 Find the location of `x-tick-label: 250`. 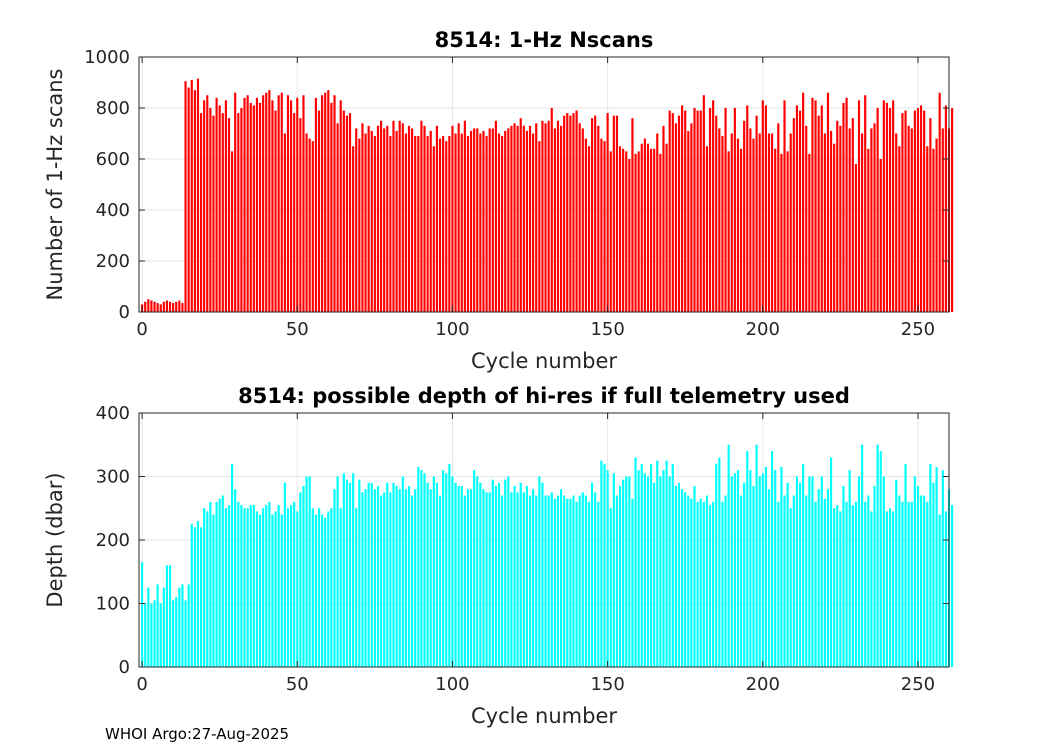

x-tick-label: 250 is located at coordinates (918, 684).